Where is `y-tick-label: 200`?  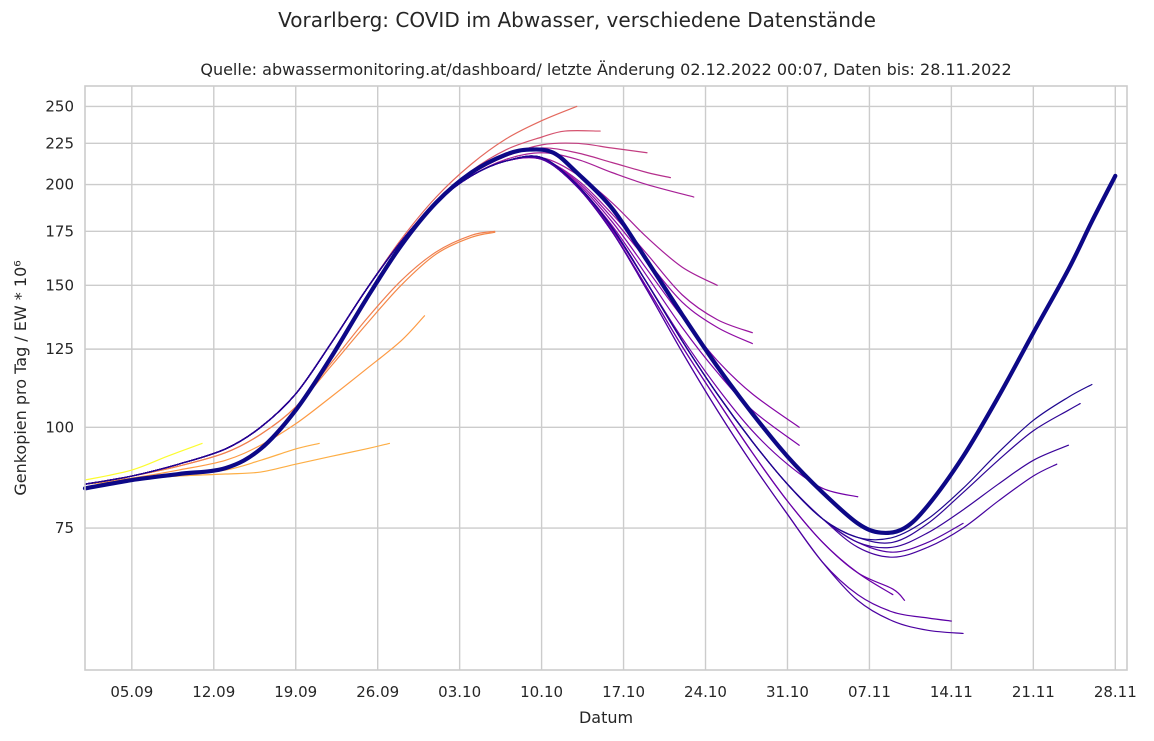 y-tick-label: 200 is located at coordinates (59, 185).